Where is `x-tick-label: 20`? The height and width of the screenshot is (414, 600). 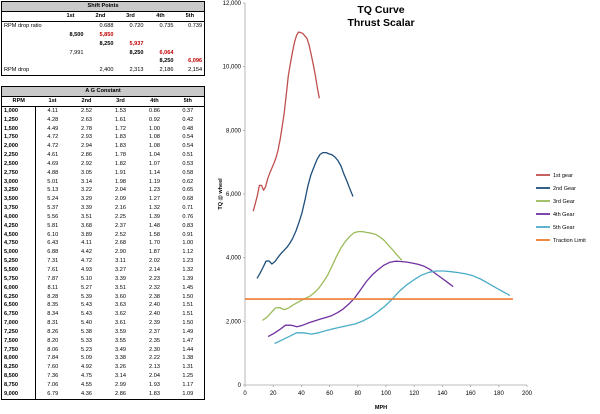
x-tick-label: 20 is located at coordinates (273, 394).